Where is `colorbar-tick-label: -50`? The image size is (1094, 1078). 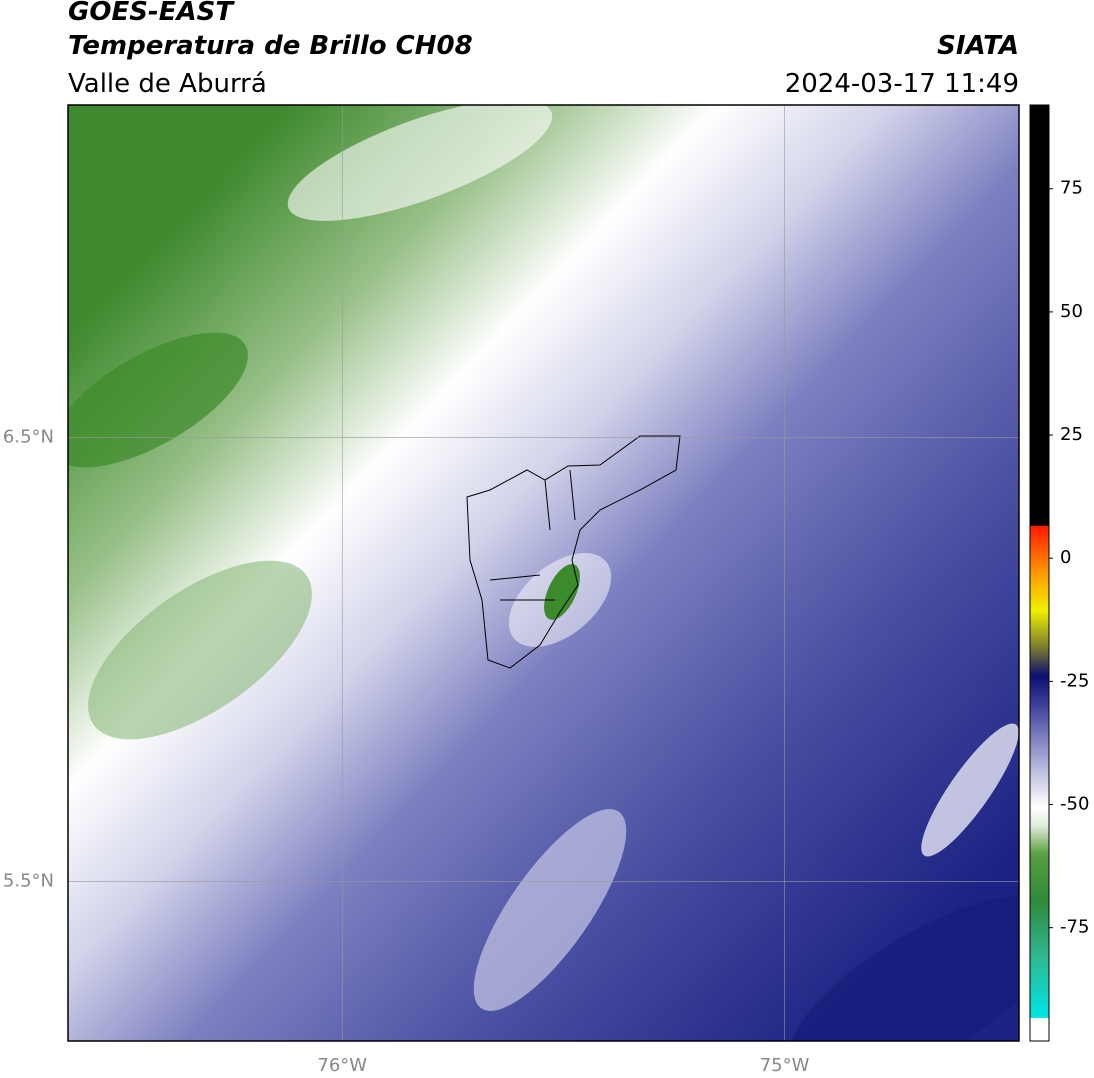 colorbar-tick-label: -50 is located at coordinates (1074, 804).